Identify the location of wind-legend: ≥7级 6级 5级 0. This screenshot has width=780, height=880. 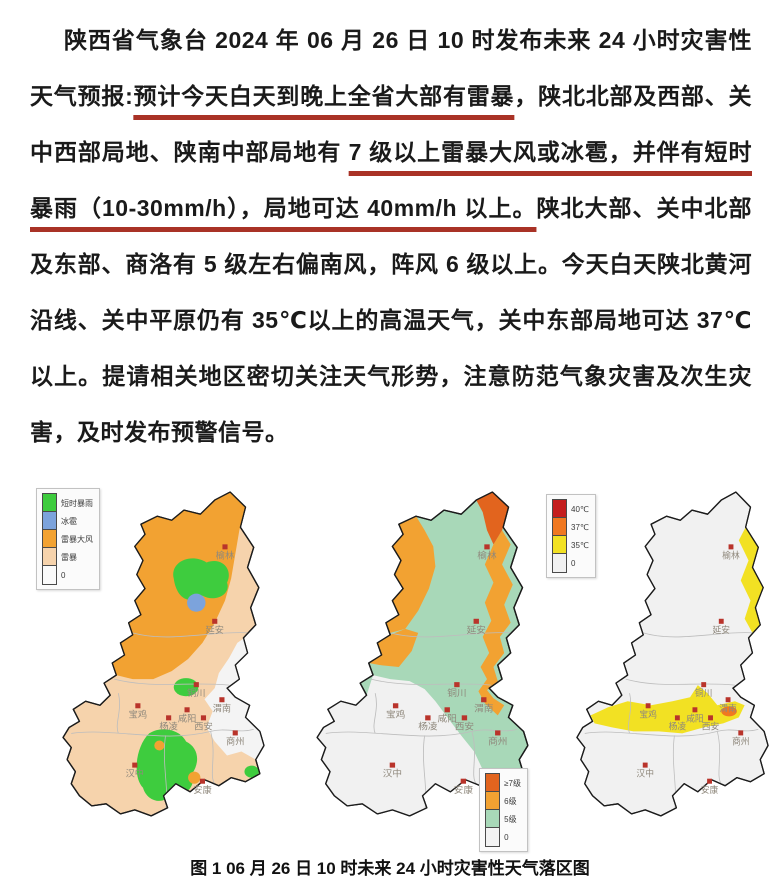
(503, 810).